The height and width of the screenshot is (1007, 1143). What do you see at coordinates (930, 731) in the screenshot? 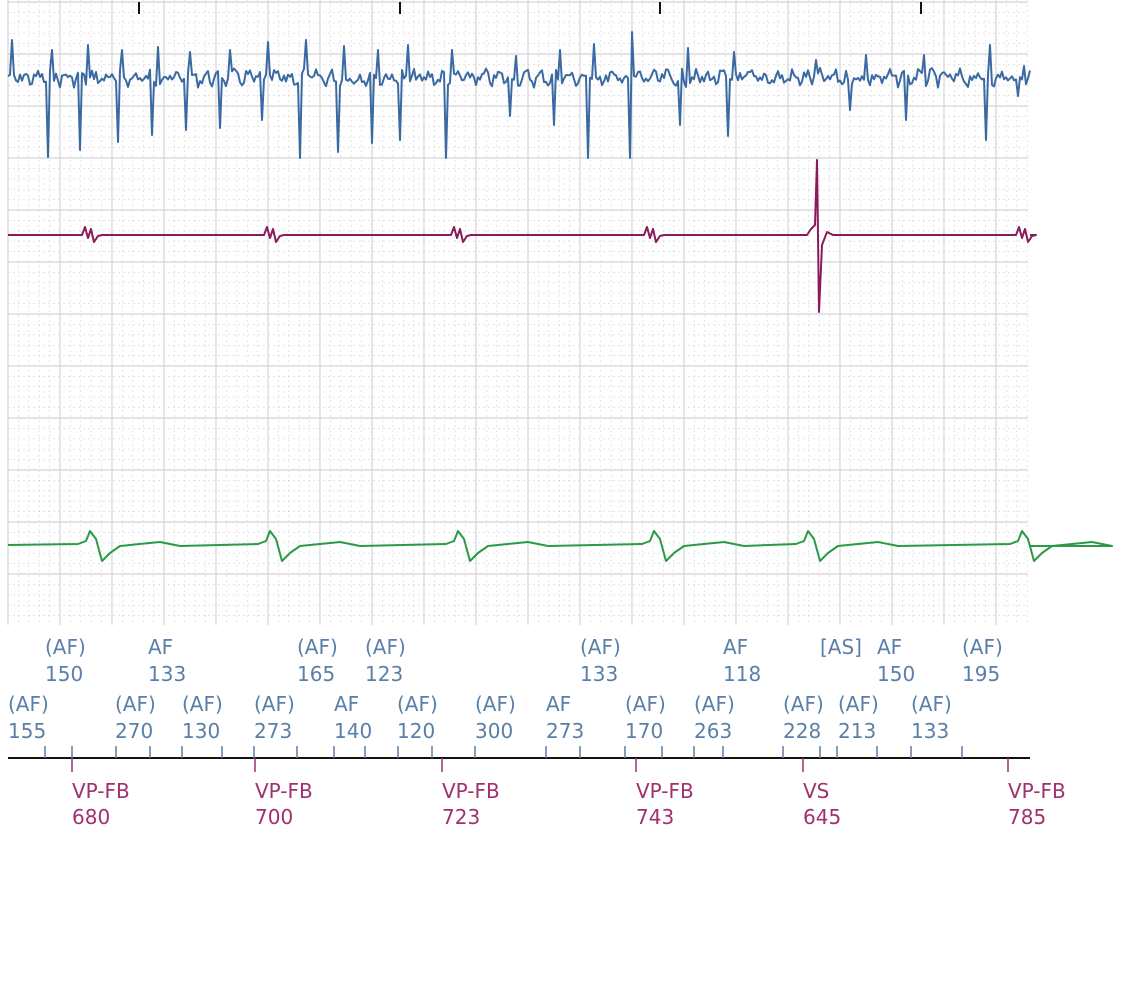
I see `atrial-marker-lower-value: 133` at bounding box center [930, 731].